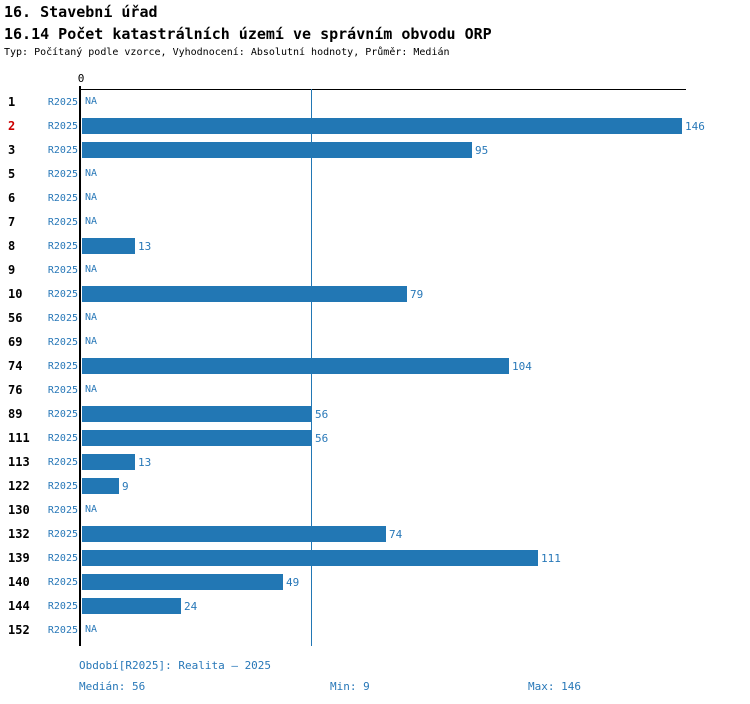  I want to click on chart-row: 1 R2025 NA, so click(375, 102).